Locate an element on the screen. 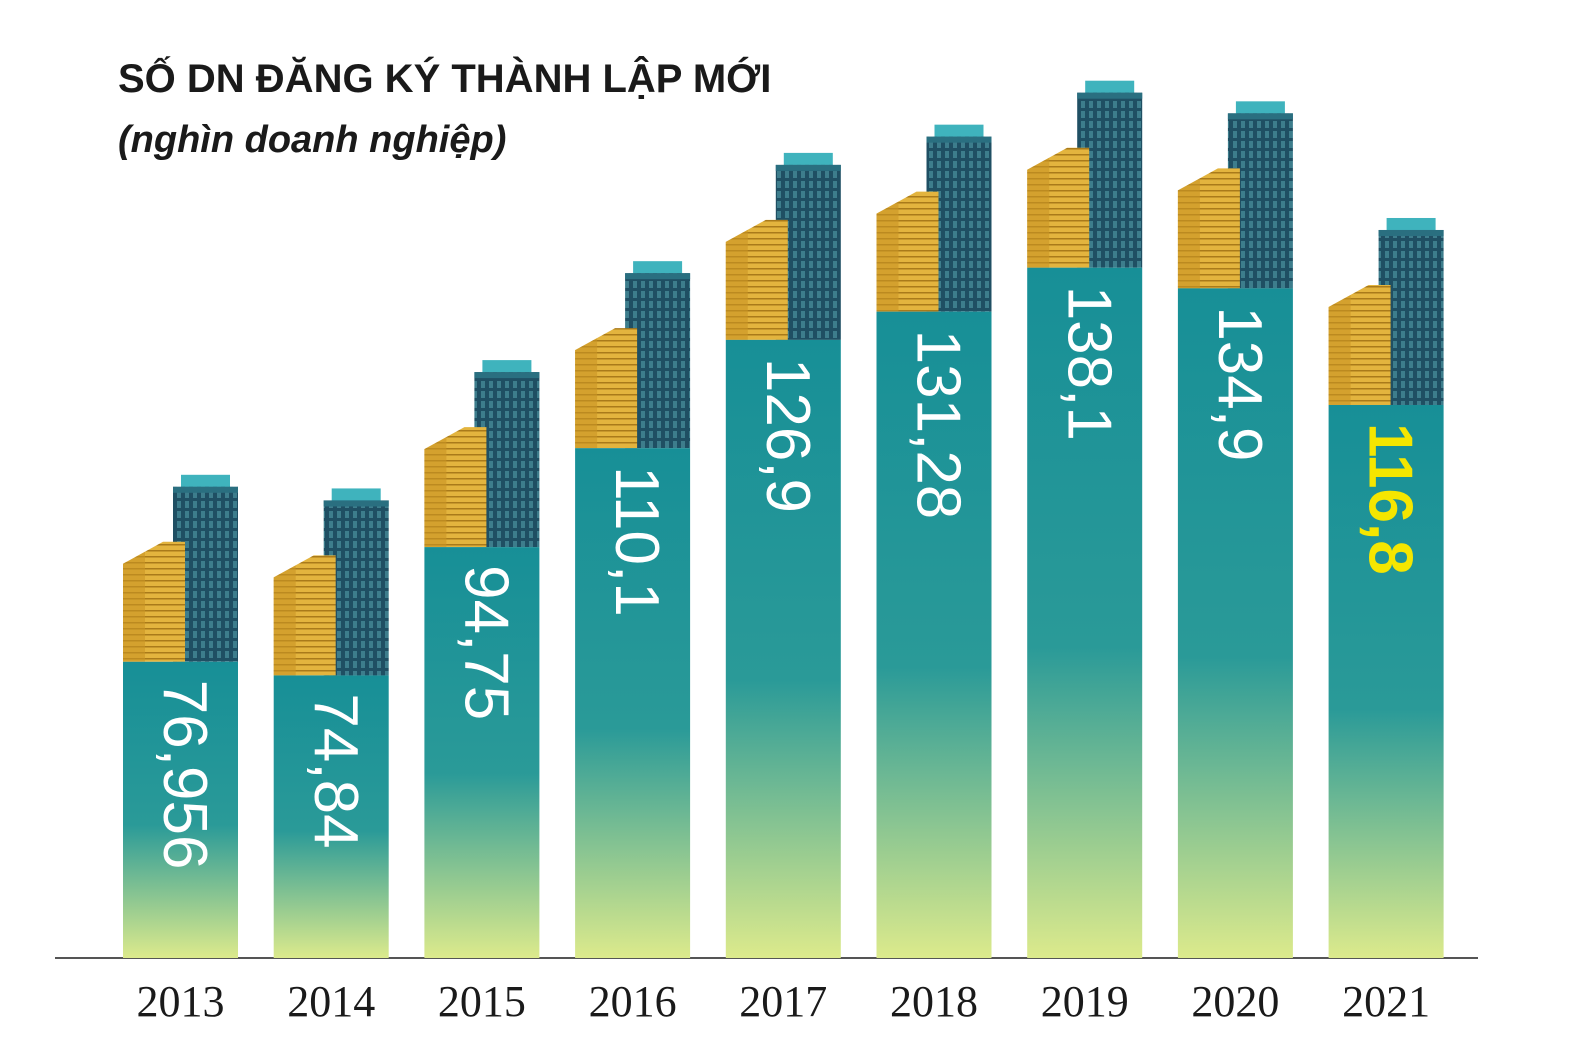 Image resolution: width=1575 pixels, height=1053 pixels. value-label: 76,956 is located at coordinates (184, 775).